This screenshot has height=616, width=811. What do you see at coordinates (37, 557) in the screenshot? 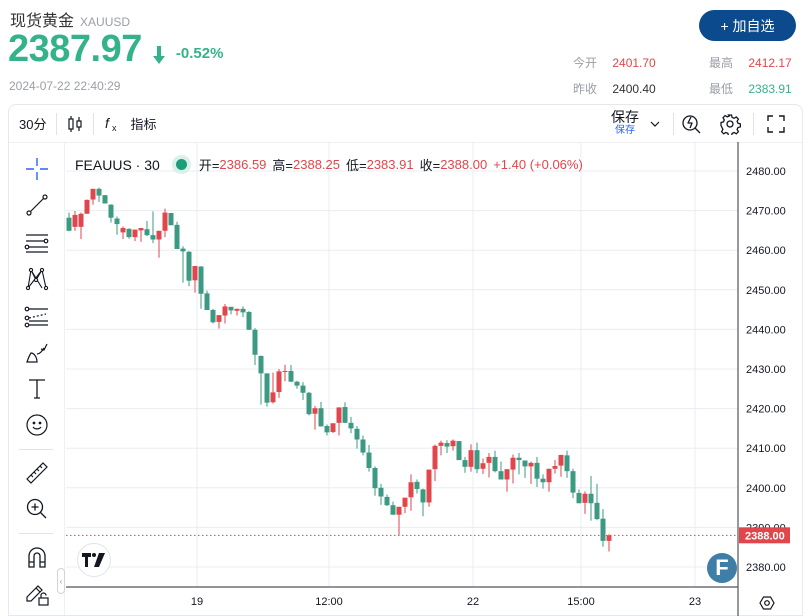
I see `magnet-tool` at bounding box center [37, 557].